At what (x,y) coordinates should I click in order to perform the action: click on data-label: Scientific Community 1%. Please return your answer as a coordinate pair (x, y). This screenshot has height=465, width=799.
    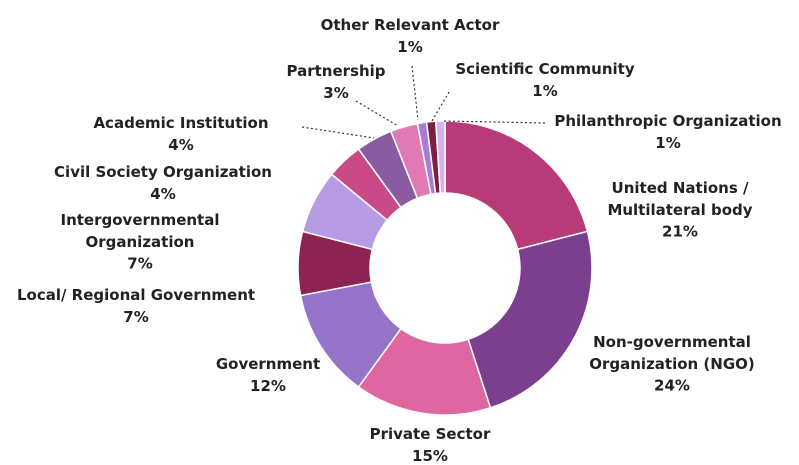
    Looking at the image, I should click on (544, 80).